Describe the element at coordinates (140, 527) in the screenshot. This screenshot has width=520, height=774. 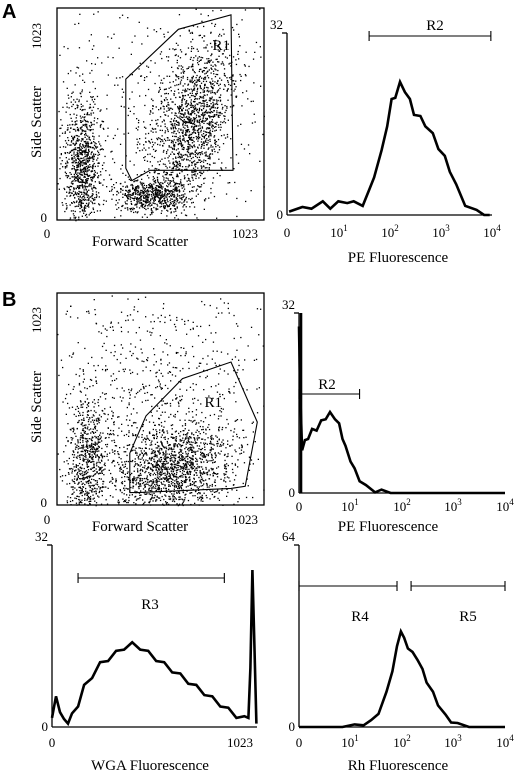
I see `B-scatter-xlabel: Forward Scatter` at that location.